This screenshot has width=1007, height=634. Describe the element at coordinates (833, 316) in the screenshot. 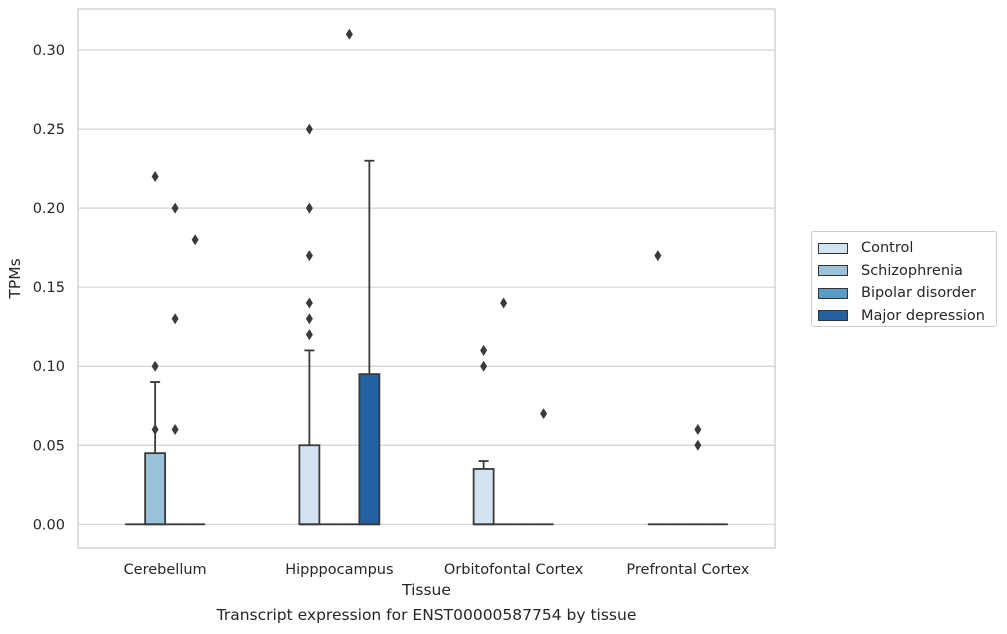

I see `legend-swatch-major-depression` at that location.